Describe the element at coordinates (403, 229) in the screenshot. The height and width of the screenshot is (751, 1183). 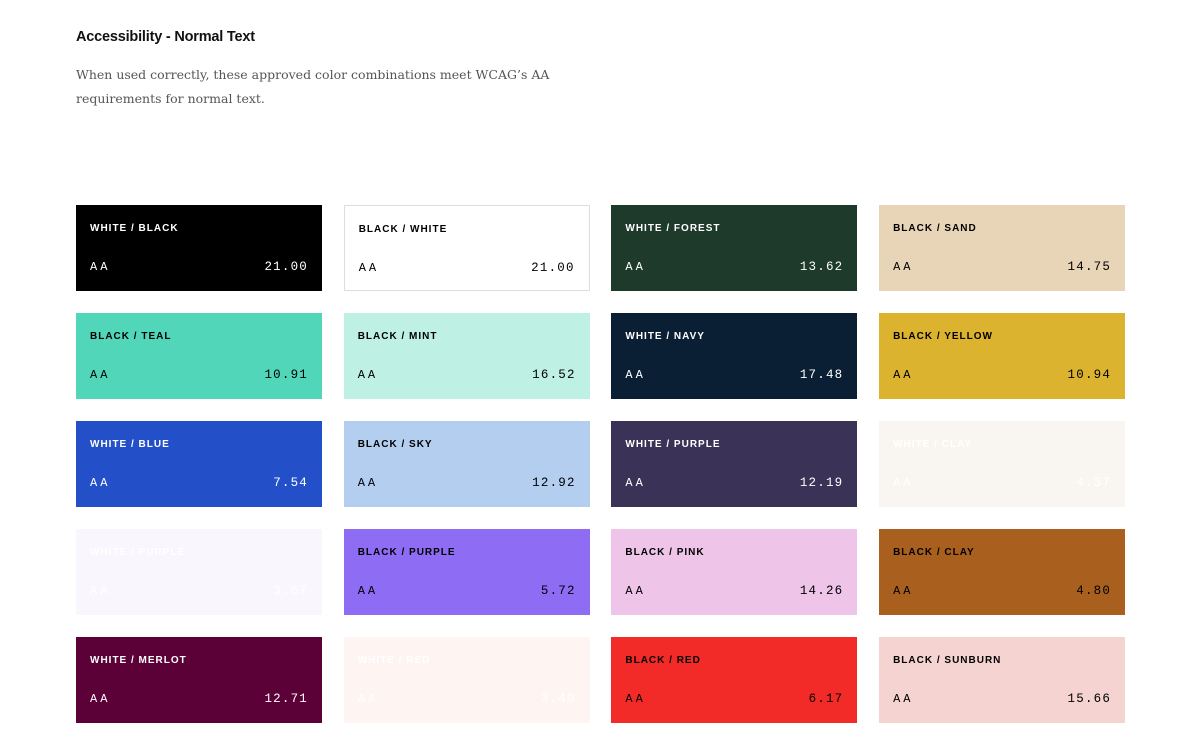
I see `swatch-label: BLACK / WHITE` at that location.